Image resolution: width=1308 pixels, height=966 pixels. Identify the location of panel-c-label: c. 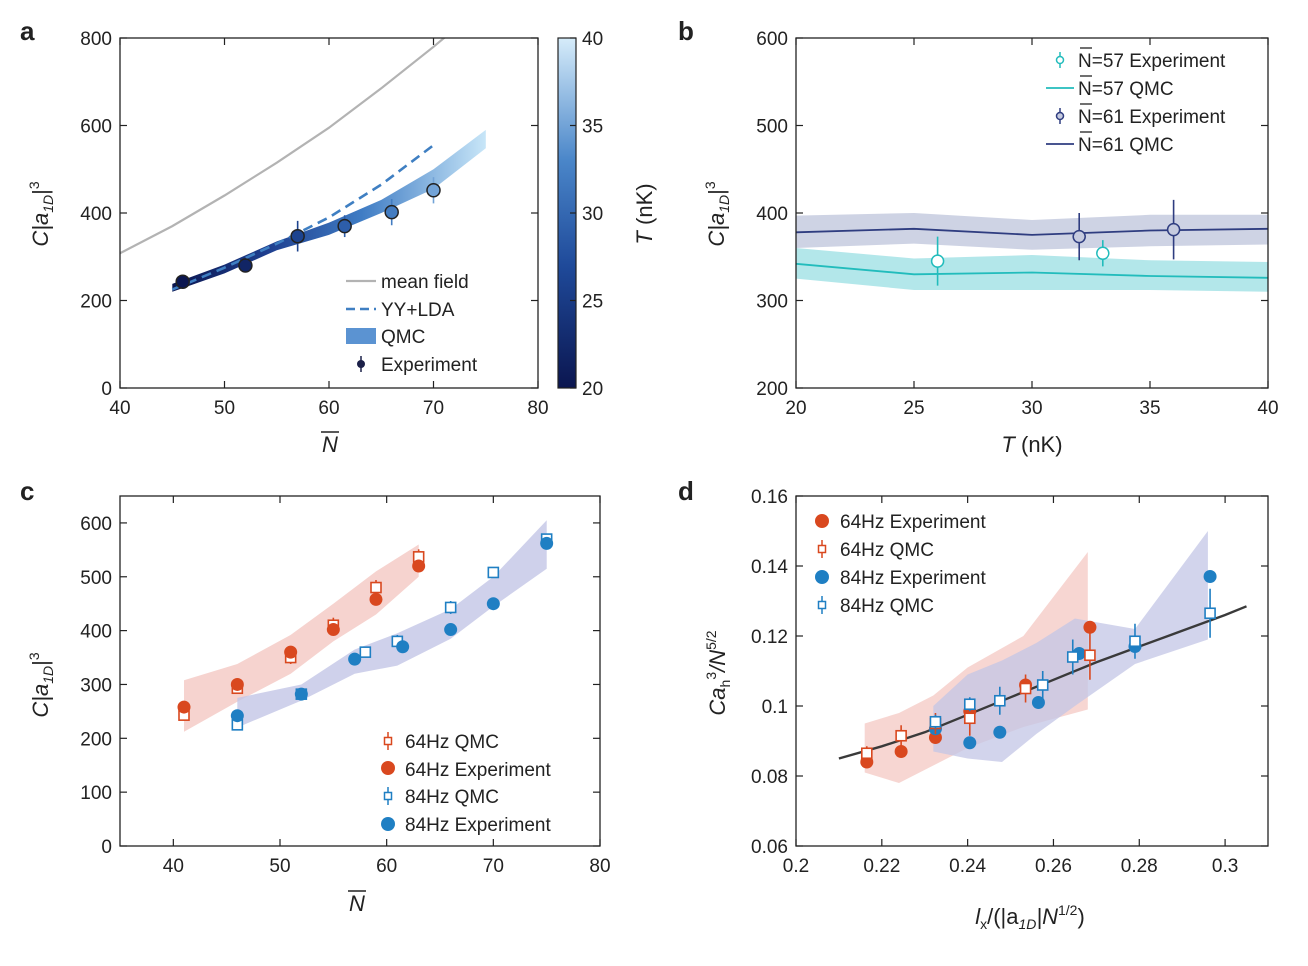
(27, 491).